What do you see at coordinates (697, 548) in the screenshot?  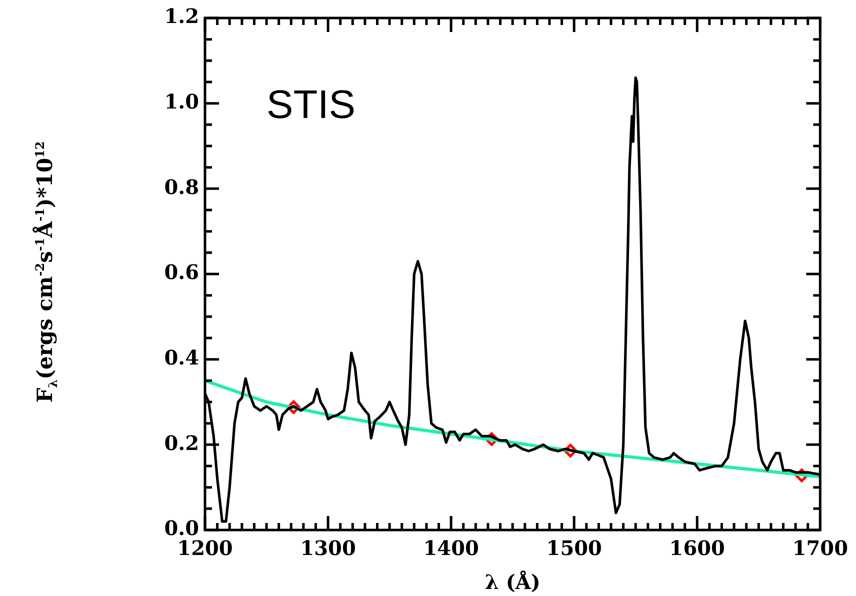 I see `x-tick-label: 1600` at bounding box center [697, 548].